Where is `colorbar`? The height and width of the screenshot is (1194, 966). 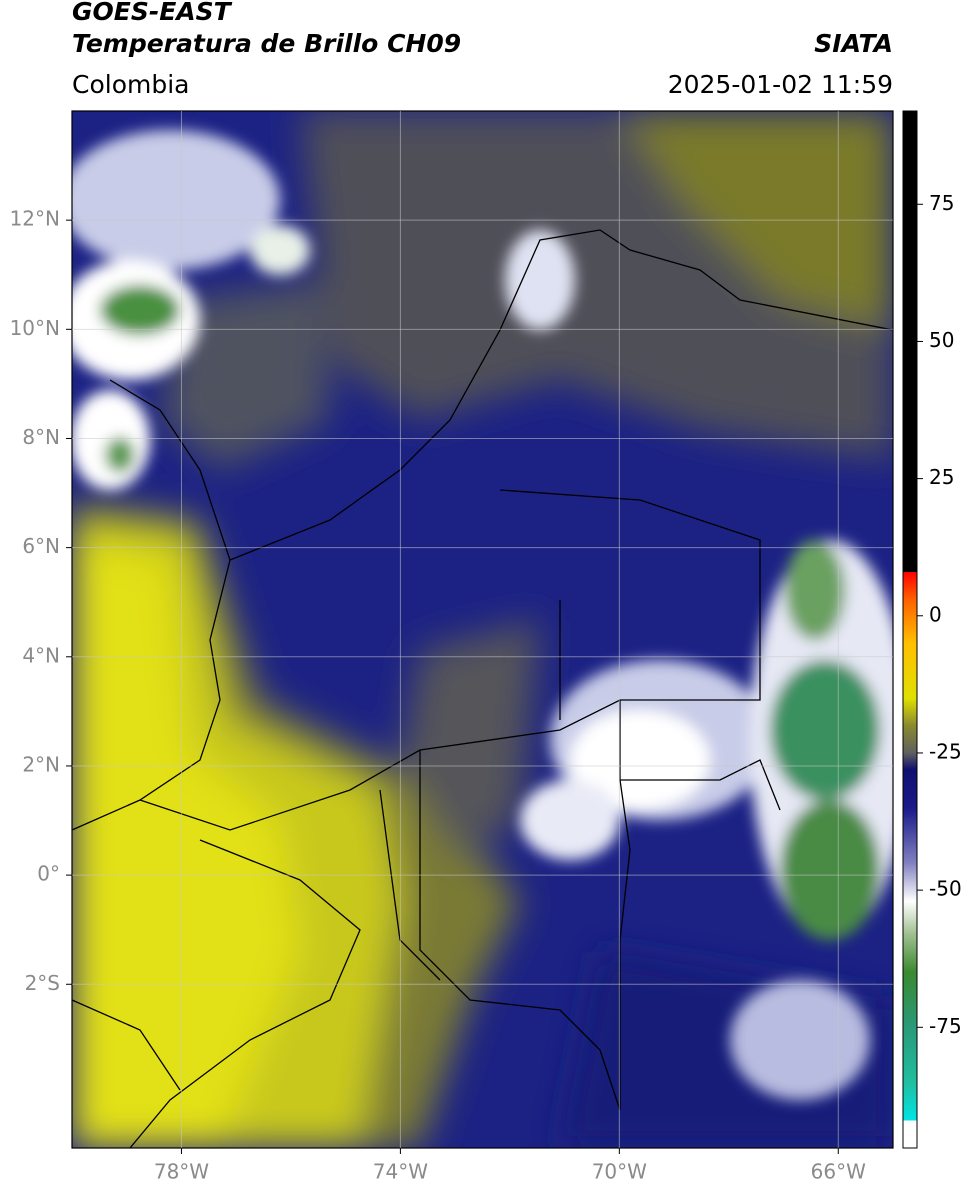 colorbar is located at coordinates (910, 629).